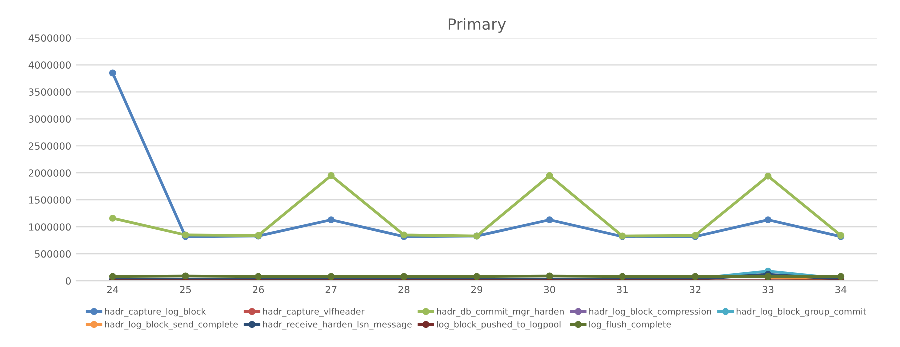  What do you see at coordinates (171, 325) in the screenshot?
I see `legend-label: hadr_log_block_send_complete` at bounding box center [171, 325].